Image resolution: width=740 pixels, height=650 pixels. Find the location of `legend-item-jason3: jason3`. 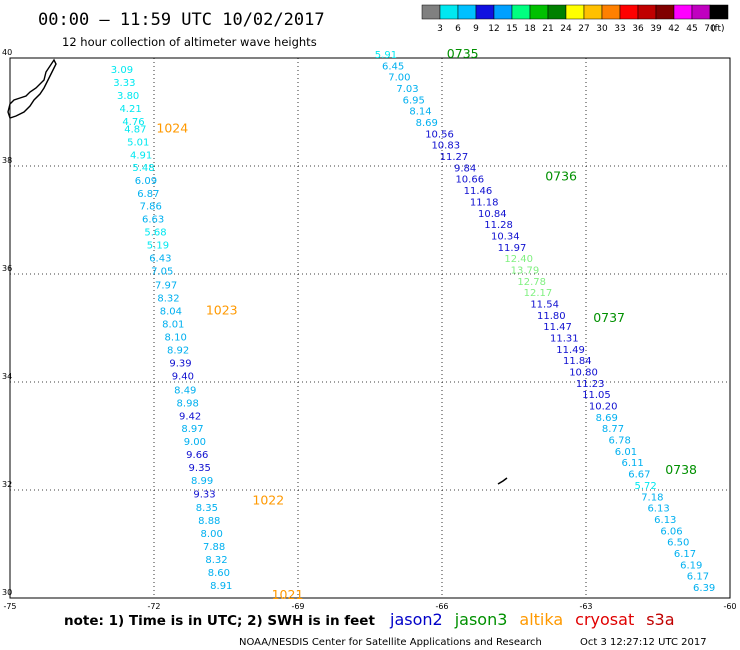

legend-item-jason3: jason3 is located at coordinates (481, 619).